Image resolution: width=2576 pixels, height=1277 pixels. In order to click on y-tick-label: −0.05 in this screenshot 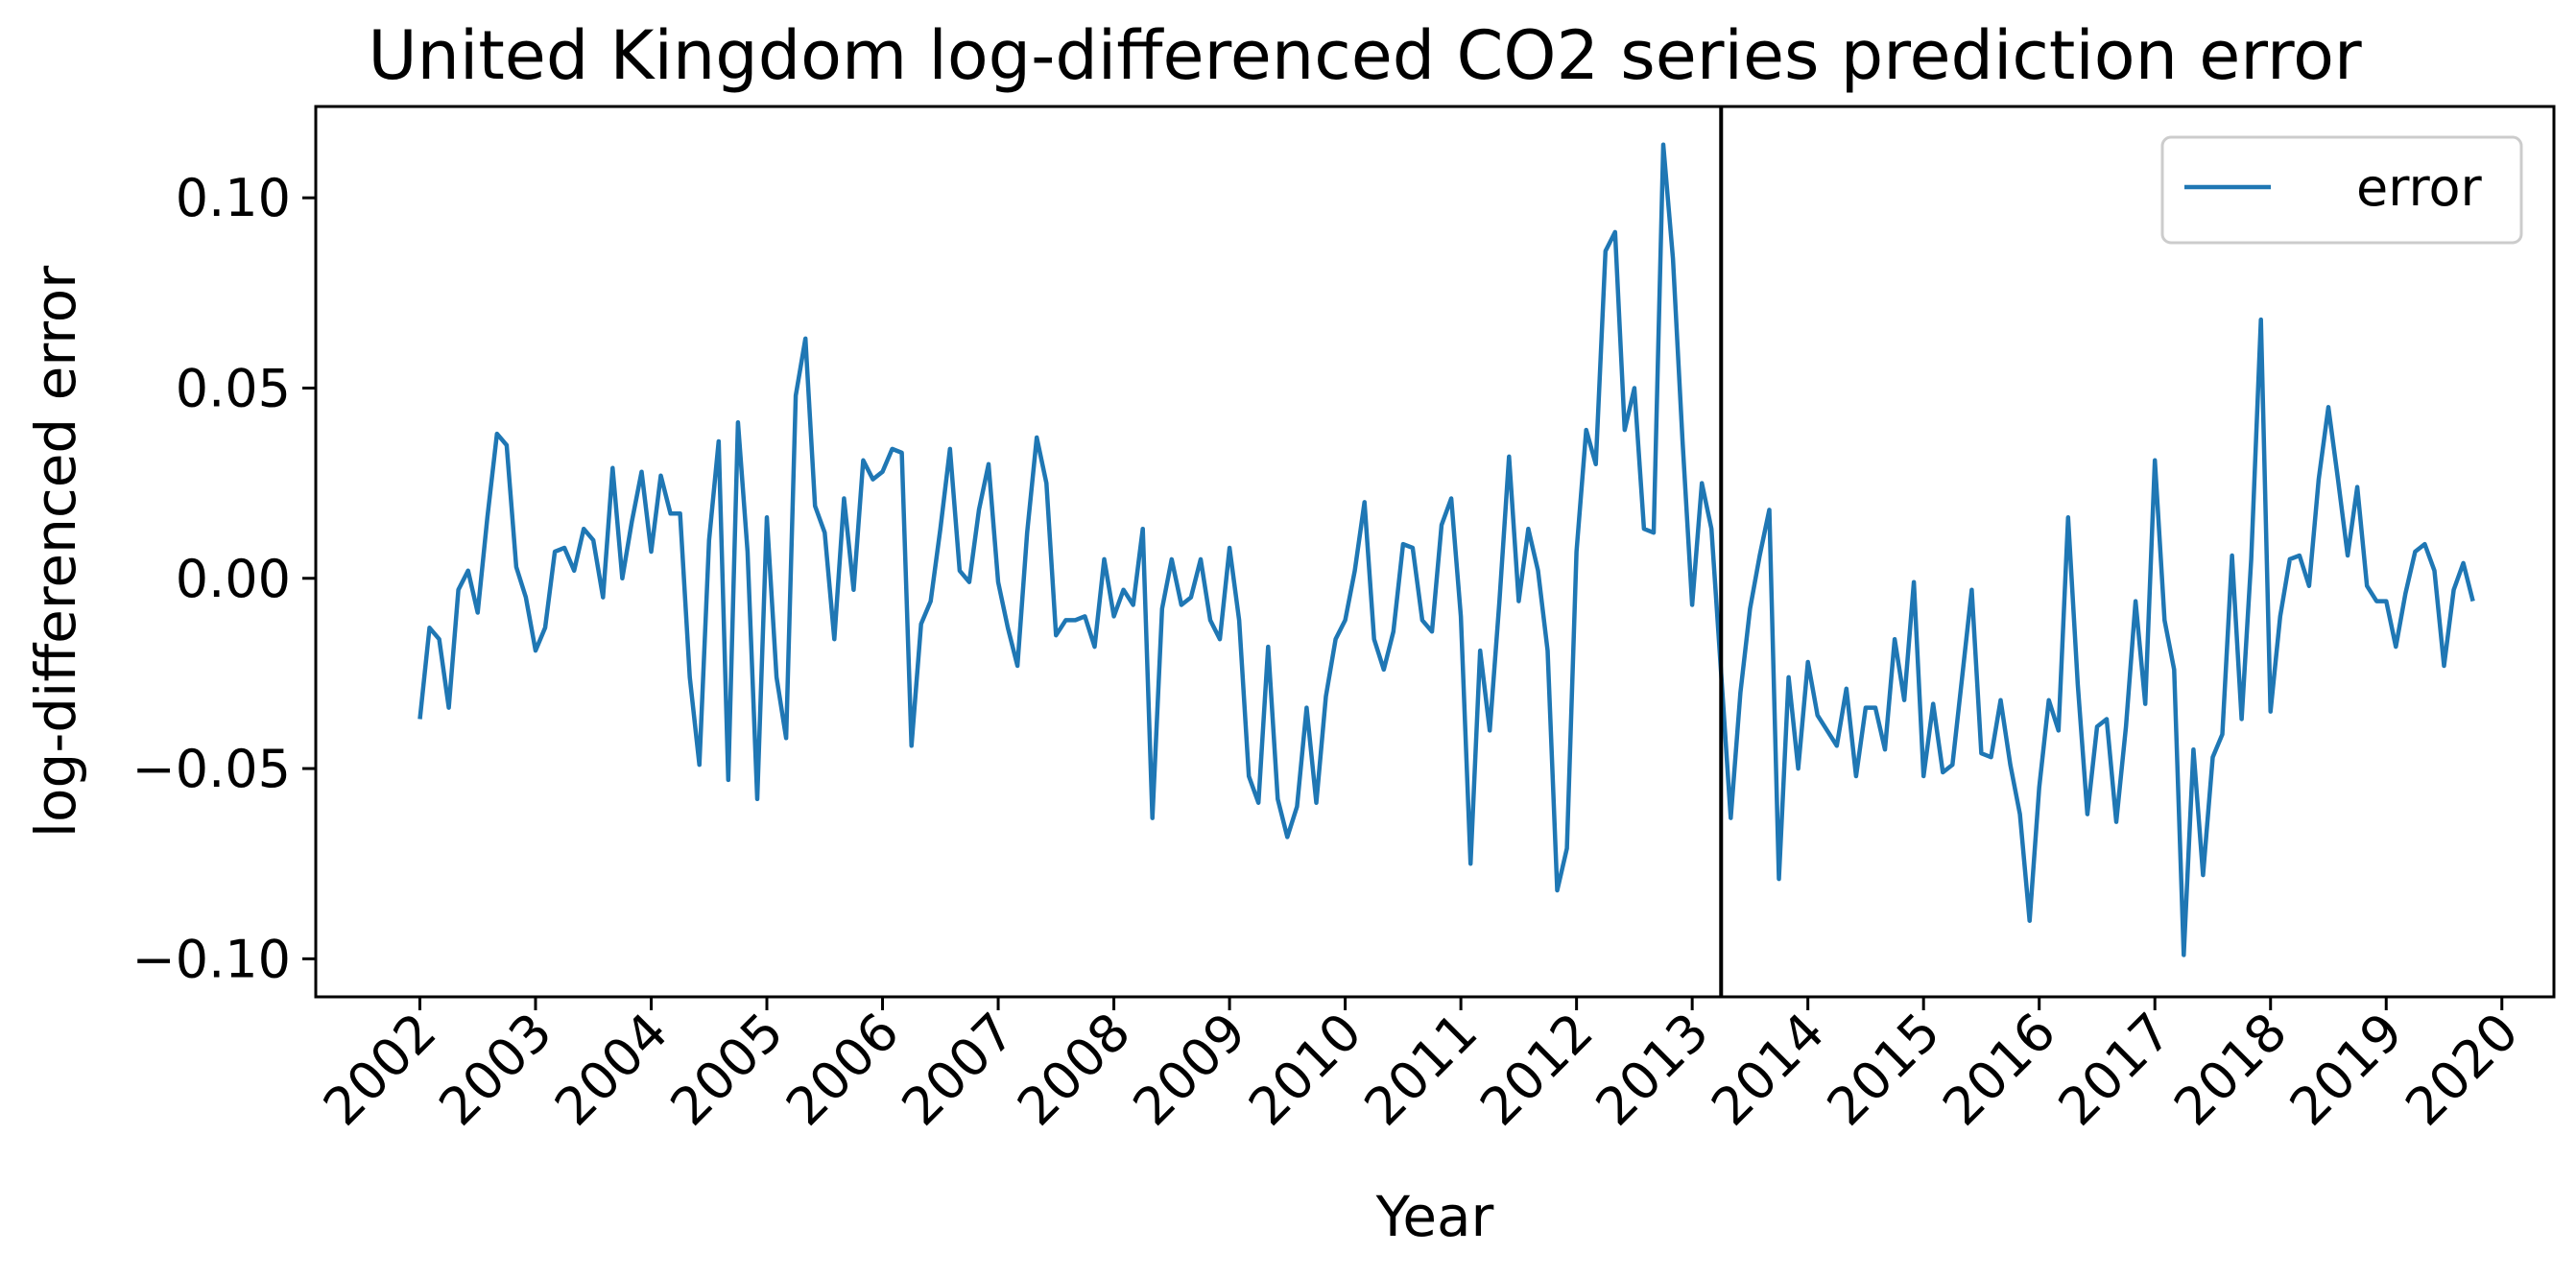, I will do `click(211, 769)`.